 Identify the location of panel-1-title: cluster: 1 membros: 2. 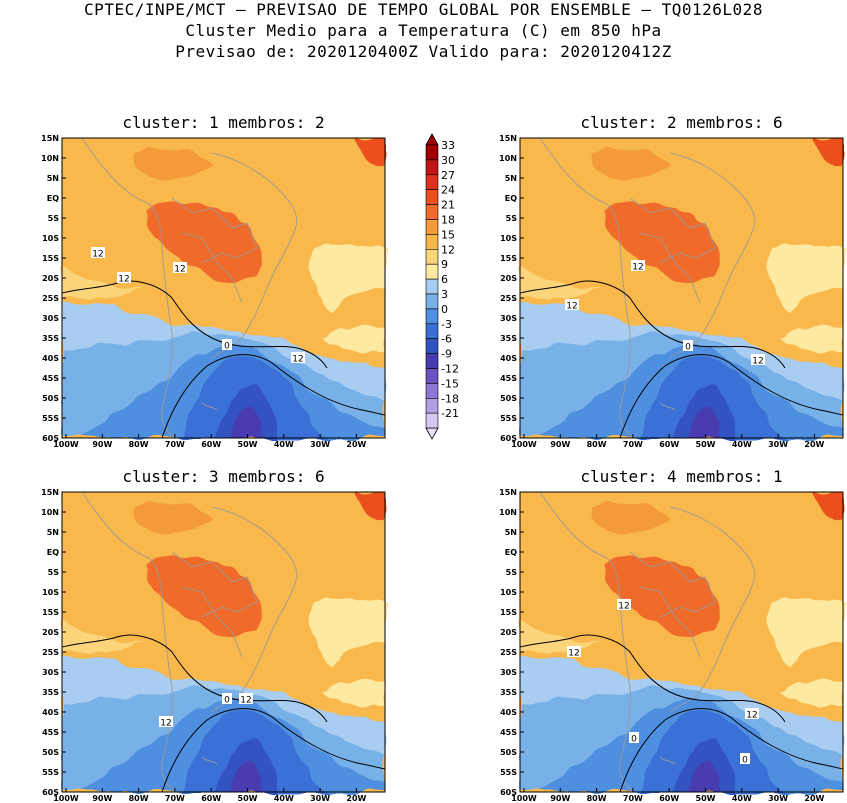
(223, 122).